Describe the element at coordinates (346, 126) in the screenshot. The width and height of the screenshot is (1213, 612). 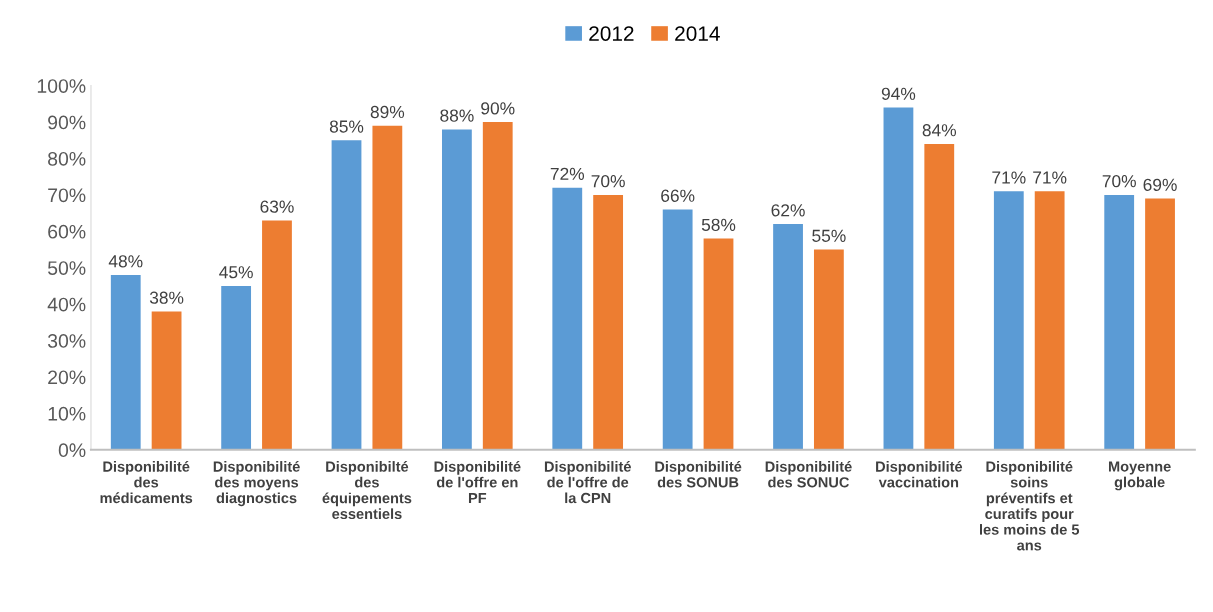
I see `data-label: 85%` at that location.